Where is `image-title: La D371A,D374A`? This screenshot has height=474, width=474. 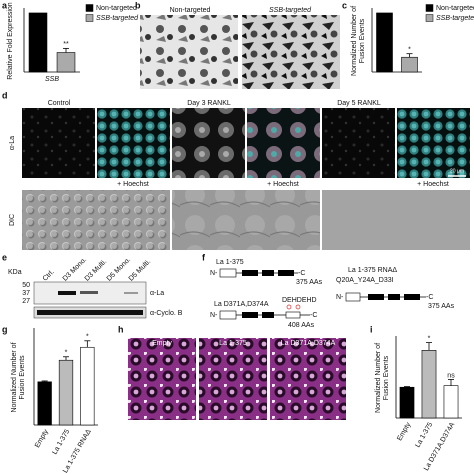 image-title: La D371A,D374A is located at coordinates (308, 343).